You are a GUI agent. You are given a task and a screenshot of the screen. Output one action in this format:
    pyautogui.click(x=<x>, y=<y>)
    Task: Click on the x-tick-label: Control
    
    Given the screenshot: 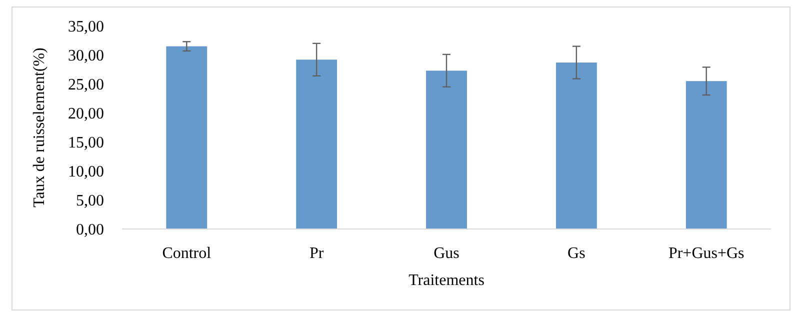 What is the action you would take?
    pyautogui.click(x=187, y=253)
    